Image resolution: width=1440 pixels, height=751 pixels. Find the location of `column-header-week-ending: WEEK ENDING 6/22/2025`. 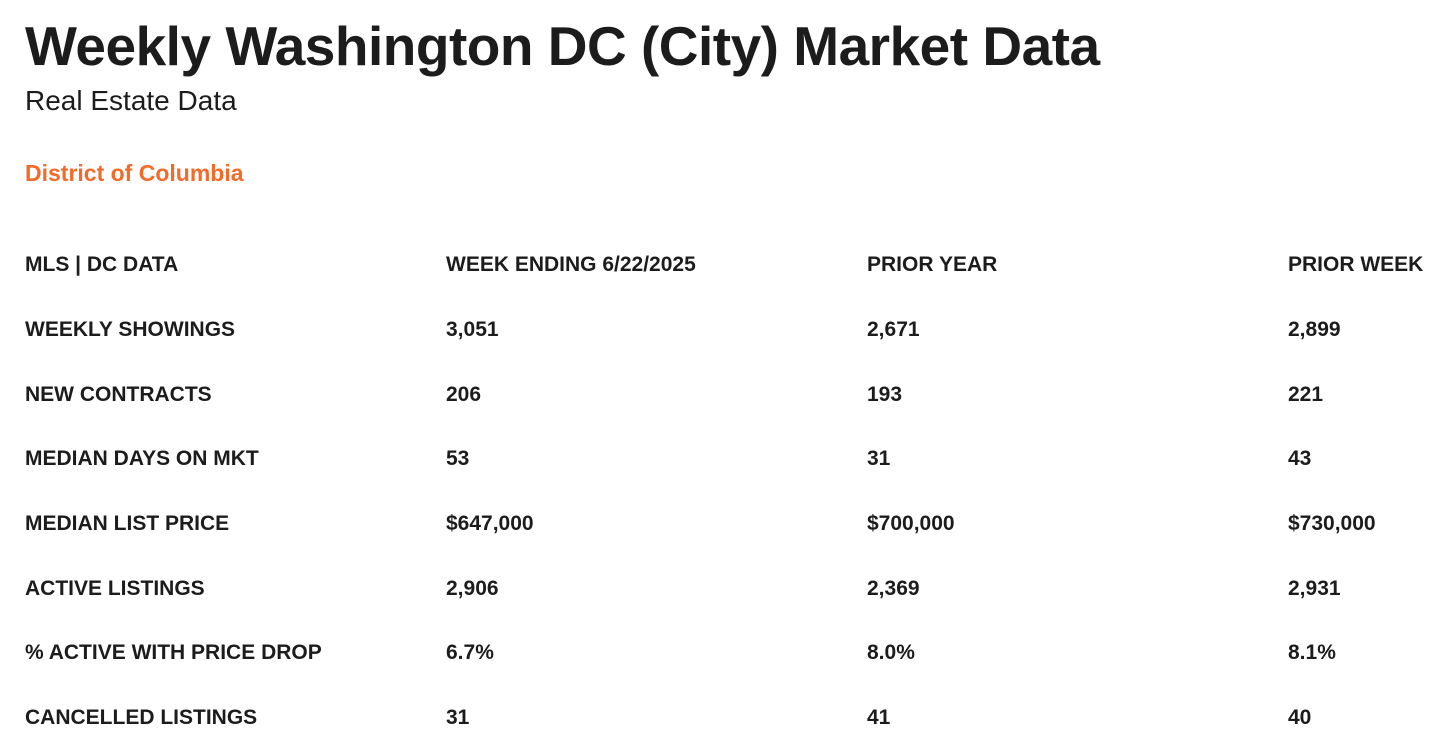

column-header-week-ending: WEEK ENDING 6/22/2025 is located at coordinates (571, 265).